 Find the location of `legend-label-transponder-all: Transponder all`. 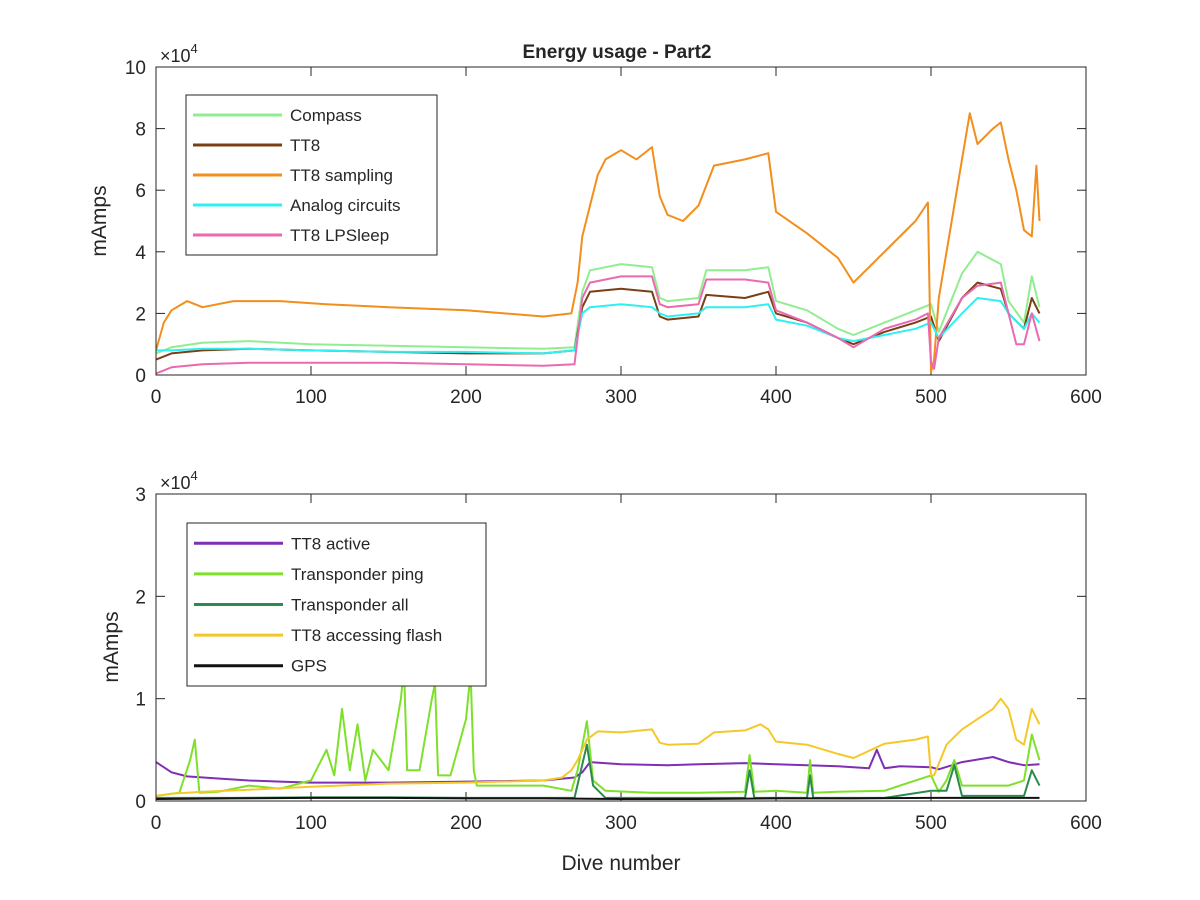

legend-label-transponder-all: Transponder all is located at coordinates (350, 605).